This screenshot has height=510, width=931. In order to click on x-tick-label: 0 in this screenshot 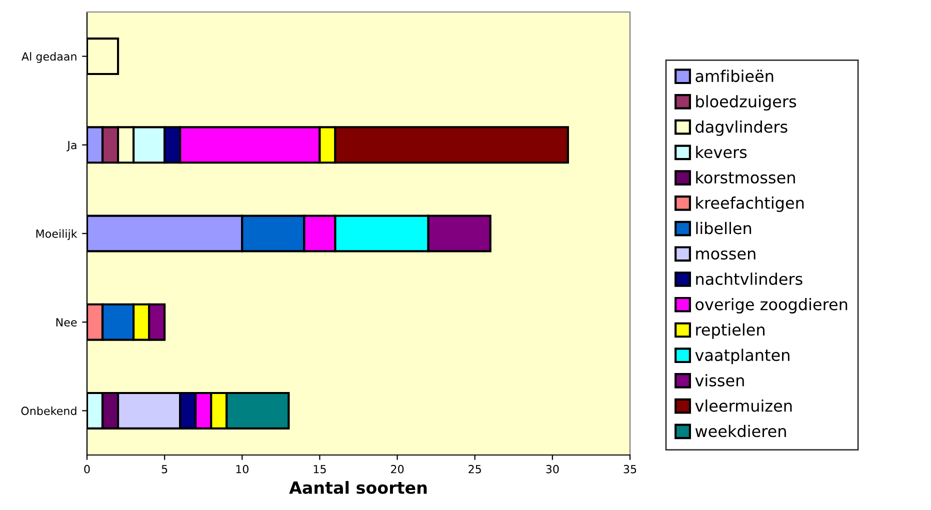, I will do `click(87, 469)`.